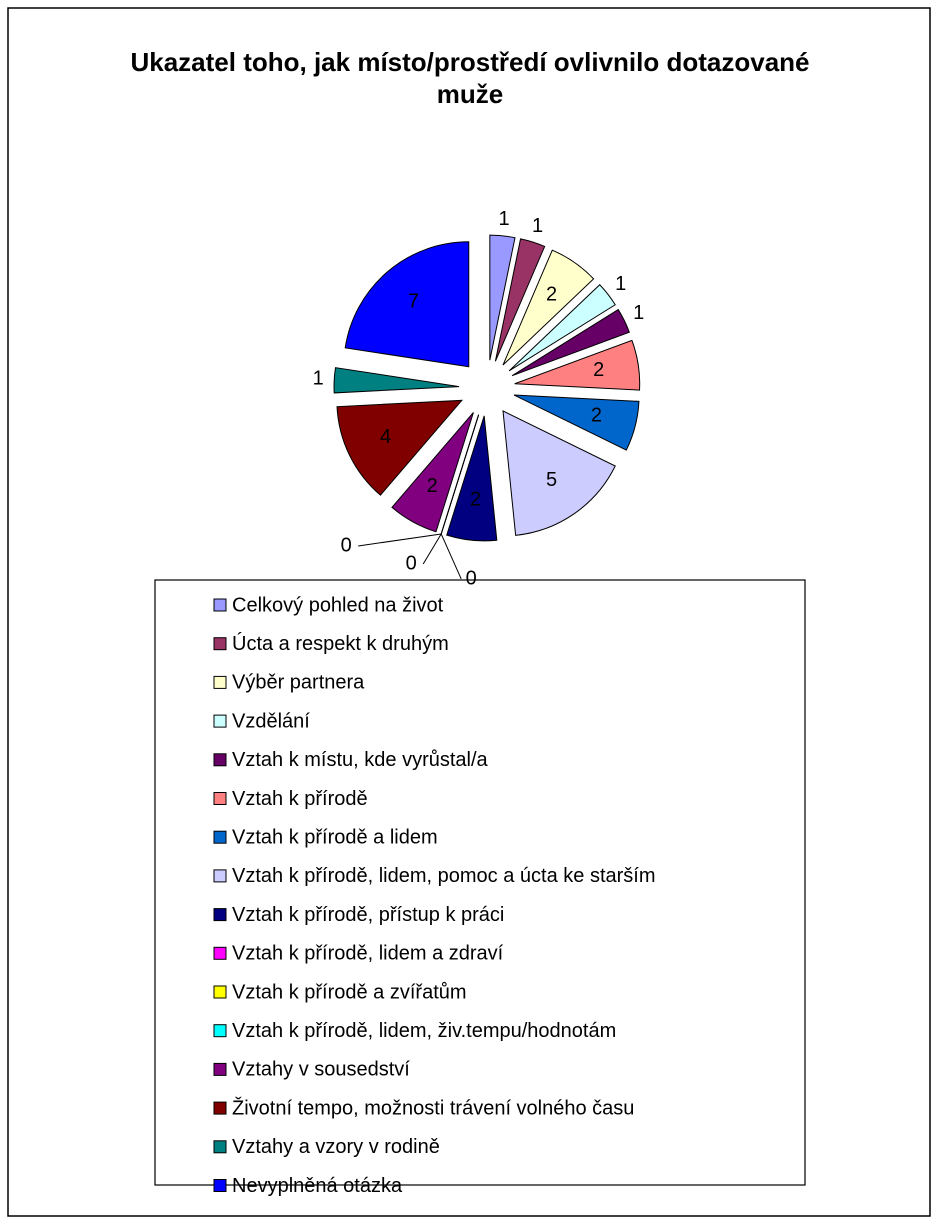  Describe the element at coordinates (368, 915) in the screenshot. I see `legend-label: Vztah k přírodě, přístup k práci` at that location.